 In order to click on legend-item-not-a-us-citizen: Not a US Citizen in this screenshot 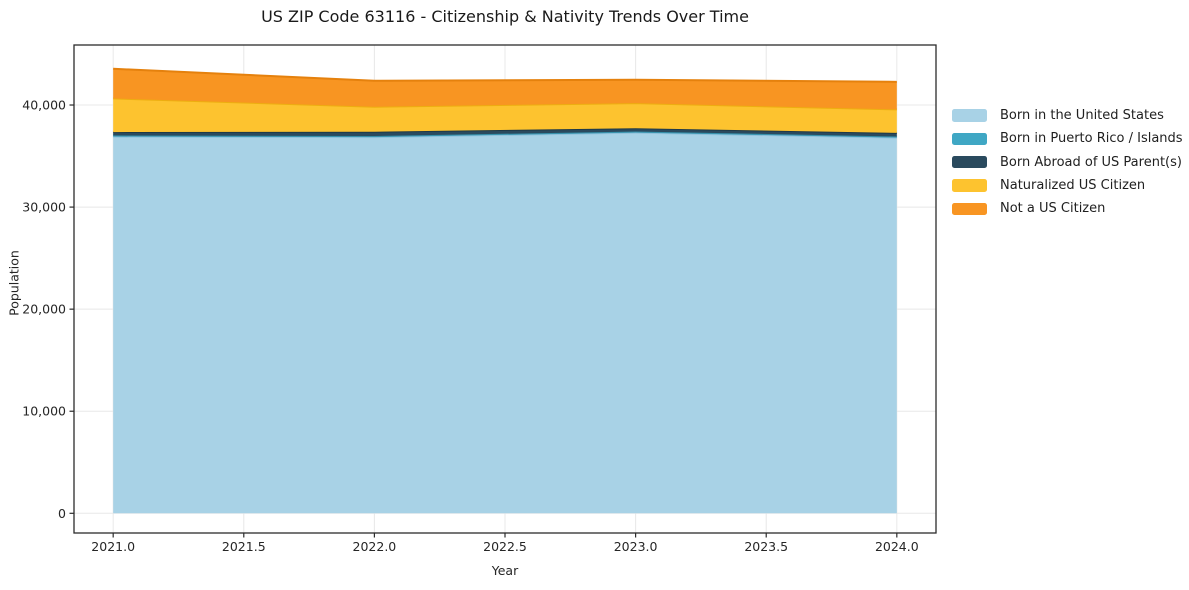, I will do `click(1067, 208)`.